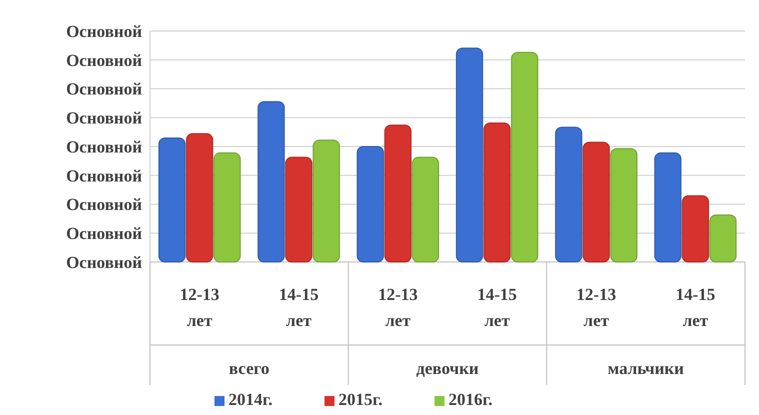  Describe the element at coordinates (470, 399) in the screenshot. I see `legend-label: 2016г.` at that location.